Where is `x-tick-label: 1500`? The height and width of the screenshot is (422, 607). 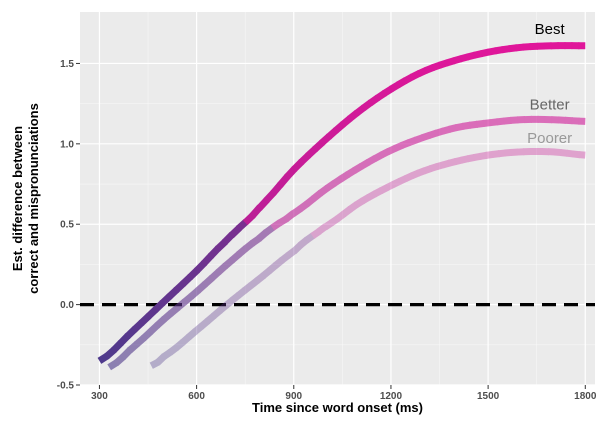
x-tick-label: 1500 is located at coordinates (488, 396).